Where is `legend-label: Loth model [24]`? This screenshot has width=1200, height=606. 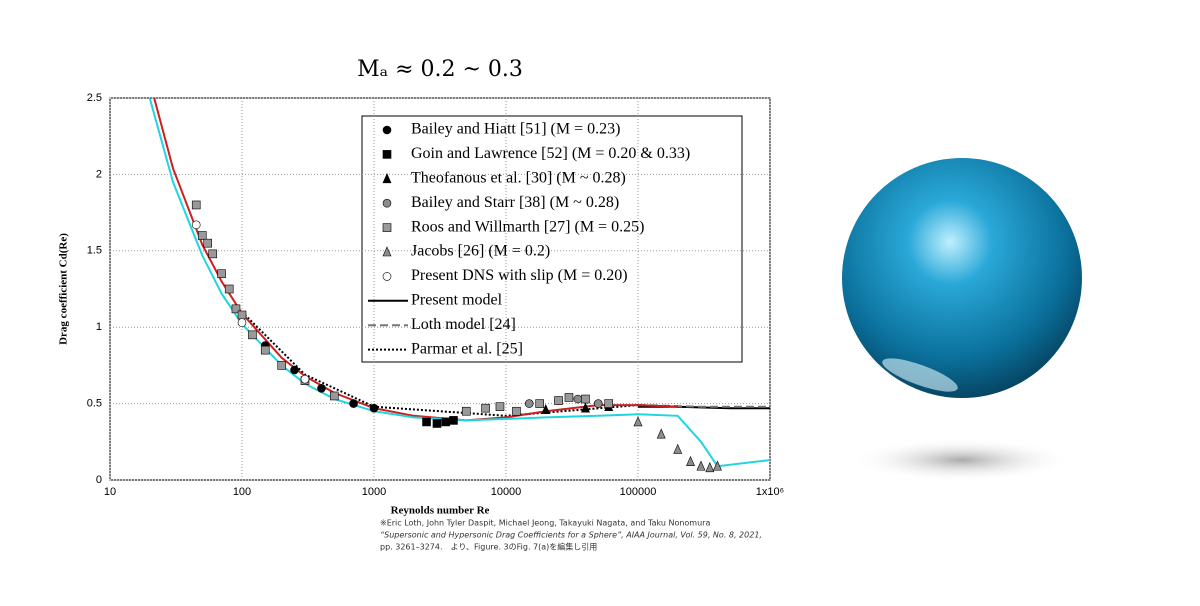 legend-label: Loth model [24] is located at coordinates (463, 324).